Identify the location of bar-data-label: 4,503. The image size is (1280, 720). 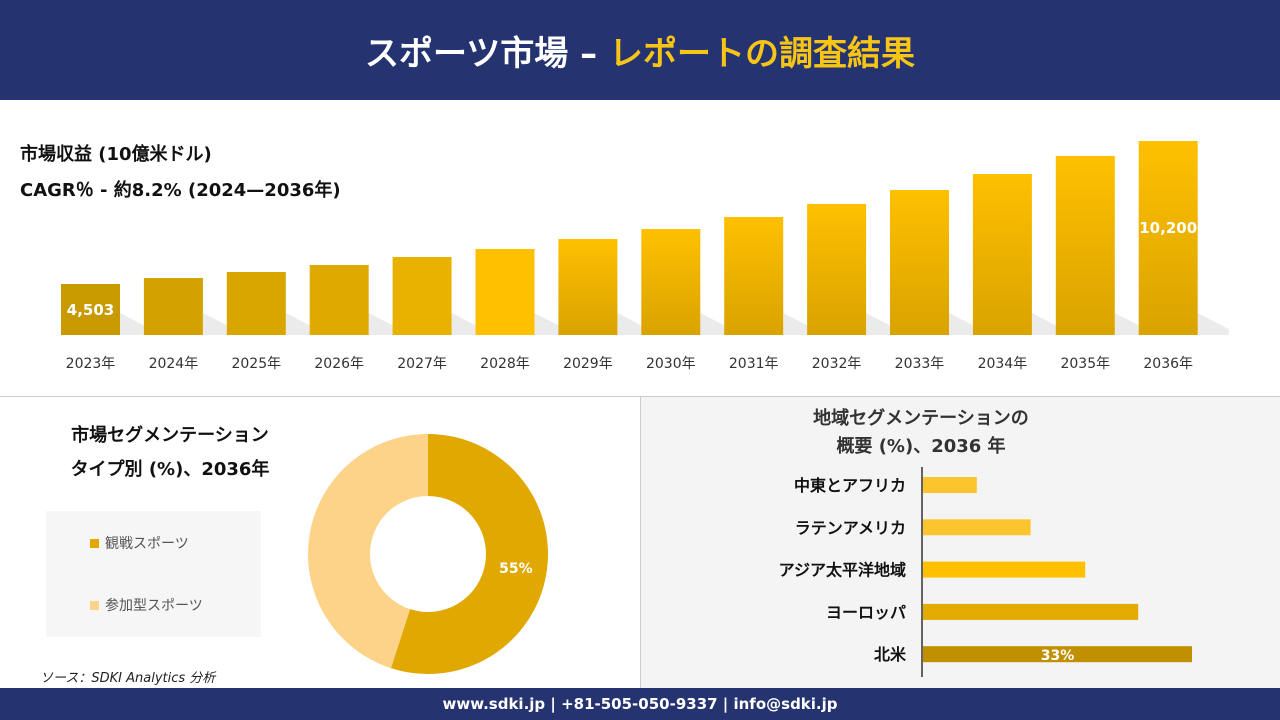
(90, 310).